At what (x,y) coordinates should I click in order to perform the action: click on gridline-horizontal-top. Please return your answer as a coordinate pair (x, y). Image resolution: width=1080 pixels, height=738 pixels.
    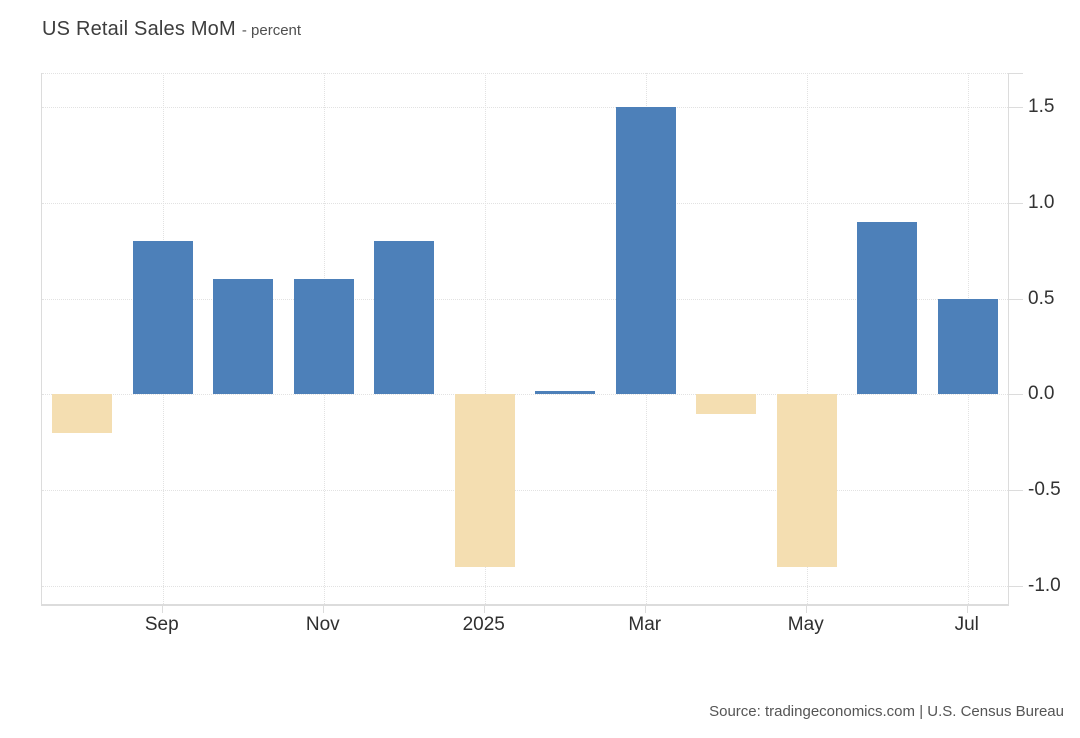
    Looking at the image, I should click on (525, 73).